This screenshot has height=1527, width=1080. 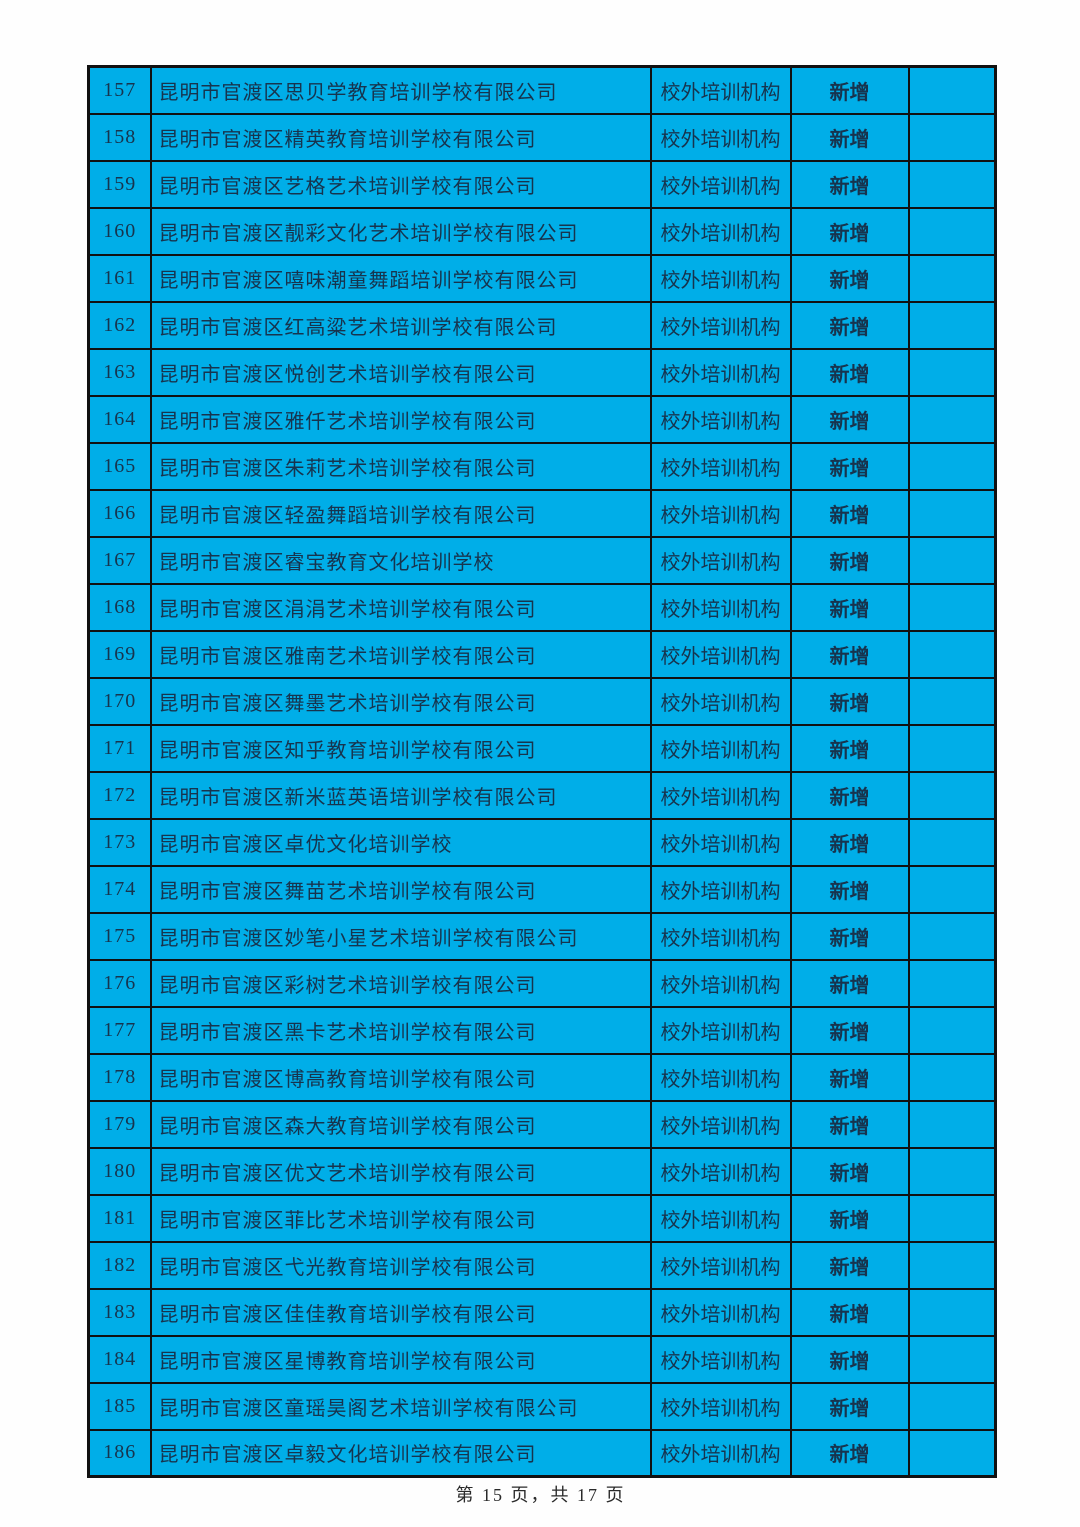 What do you see at coordinates (542, 654) in the screenshot?
I see `table-row: 169 昆明市官渡区雅南艺术培训学校有限公司 校外培训机构 新增` at bounding box center [542, 654].